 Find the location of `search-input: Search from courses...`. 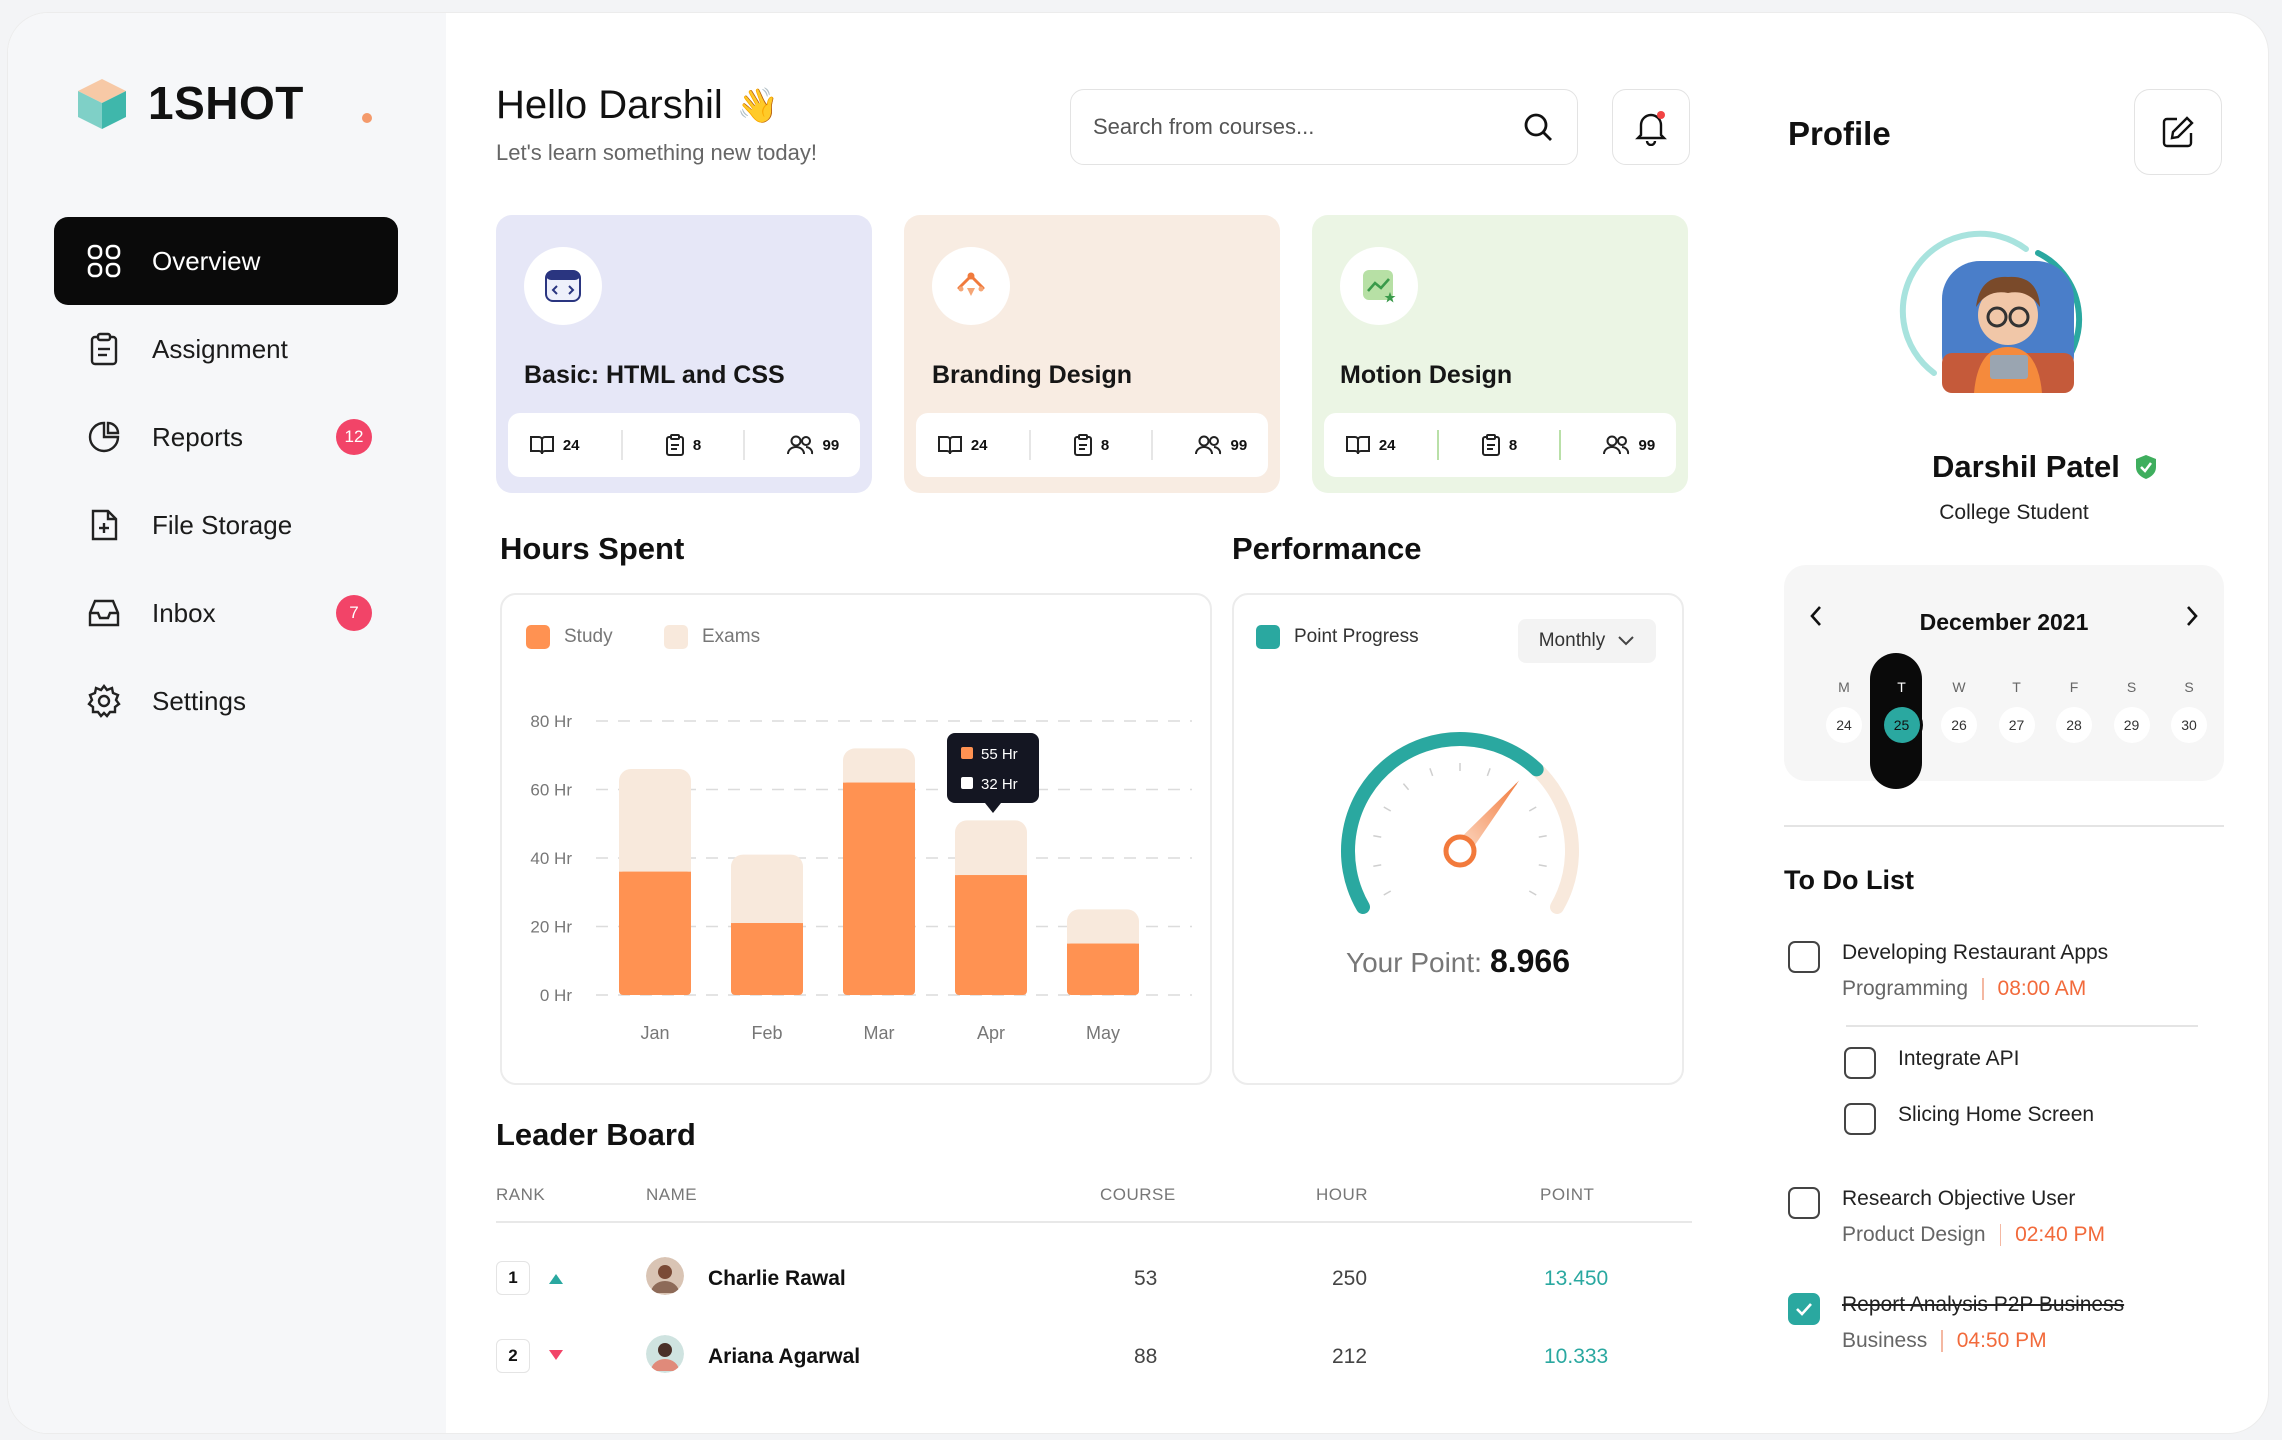

search-input: Search from courses... is located at coordinates (1324, 127).